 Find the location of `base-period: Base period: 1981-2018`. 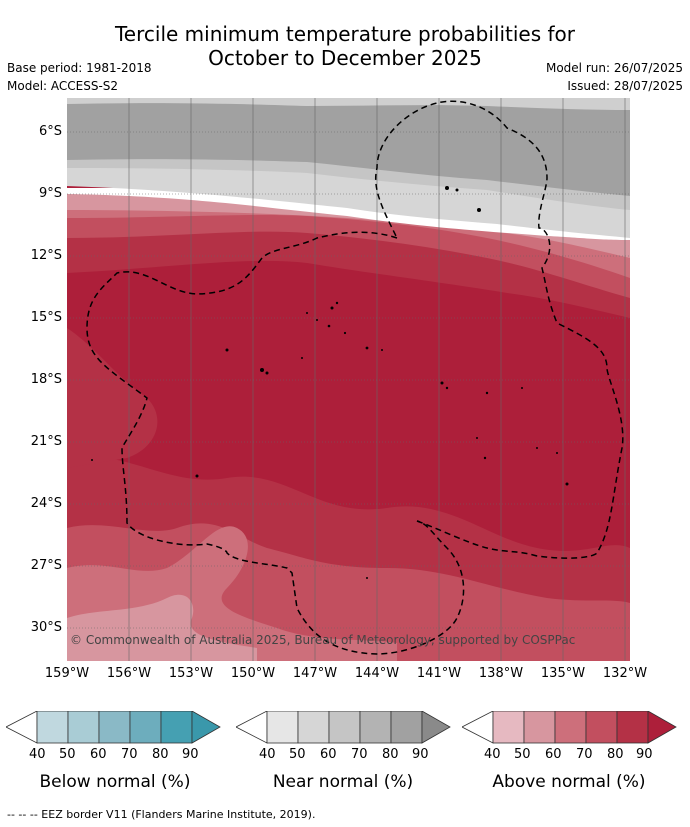

base-period: Base period: 1981-2018 is located at coordinates (79, 68).